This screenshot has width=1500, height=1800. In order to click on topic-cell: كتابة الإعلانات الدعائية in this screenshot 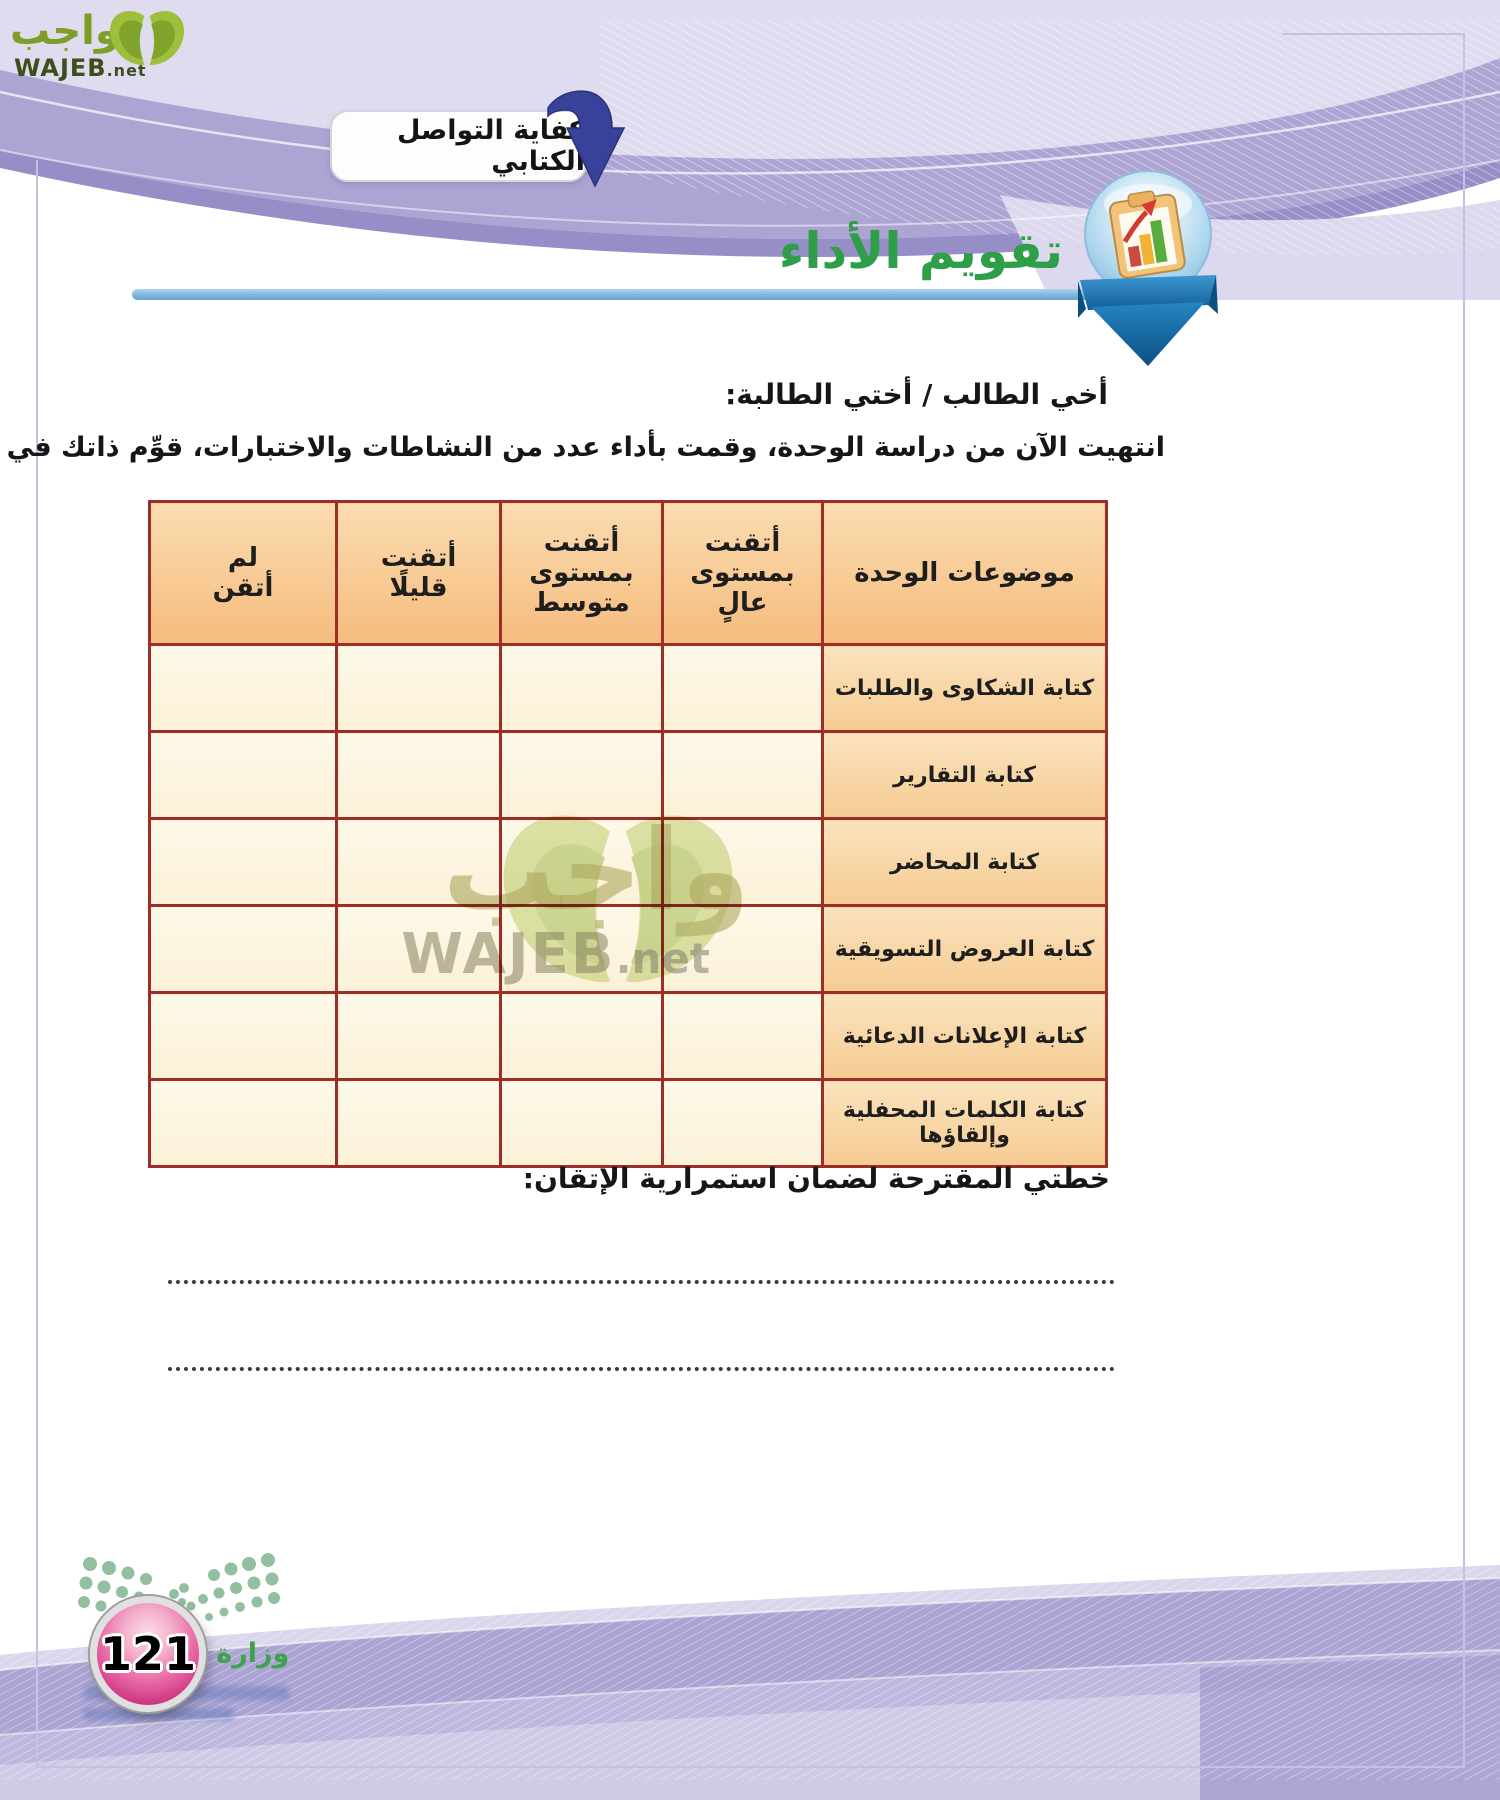, I will do `click(964, 1036)`.